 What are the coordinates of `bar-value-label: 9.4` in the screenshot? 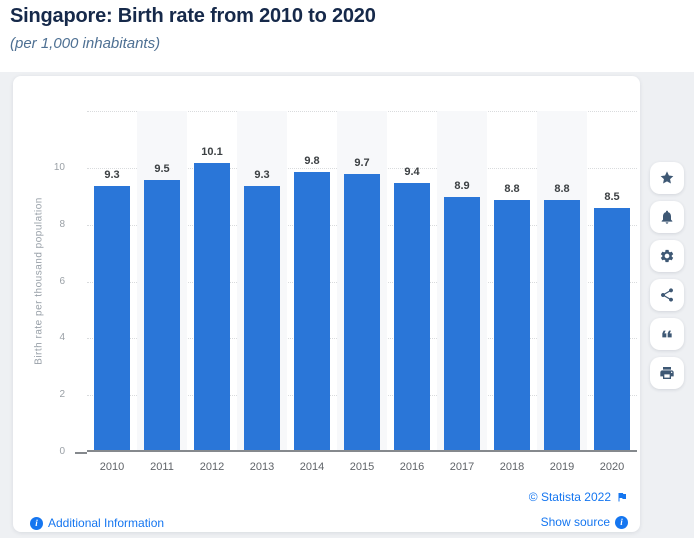 It's located at (412, 172).